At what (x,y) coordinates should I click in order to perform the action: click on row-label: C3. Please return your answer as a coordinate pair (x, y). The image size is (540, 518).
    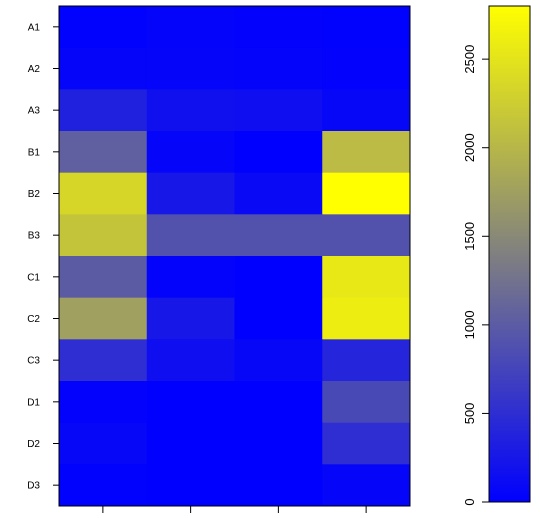
    Looking at the image, I should click on (33, 361).